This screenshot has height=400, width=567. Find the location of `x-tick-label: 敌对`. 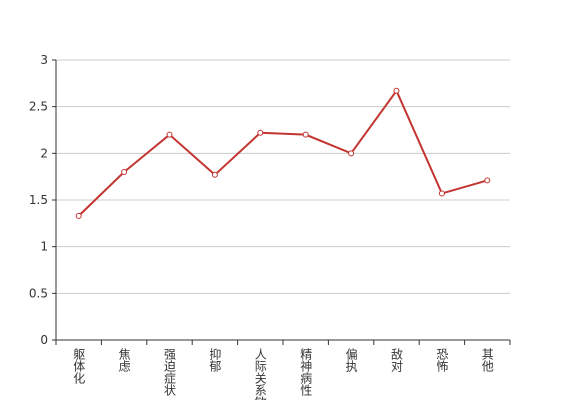

x-tick-label: 敌对 is located at coordinates (397, 359).